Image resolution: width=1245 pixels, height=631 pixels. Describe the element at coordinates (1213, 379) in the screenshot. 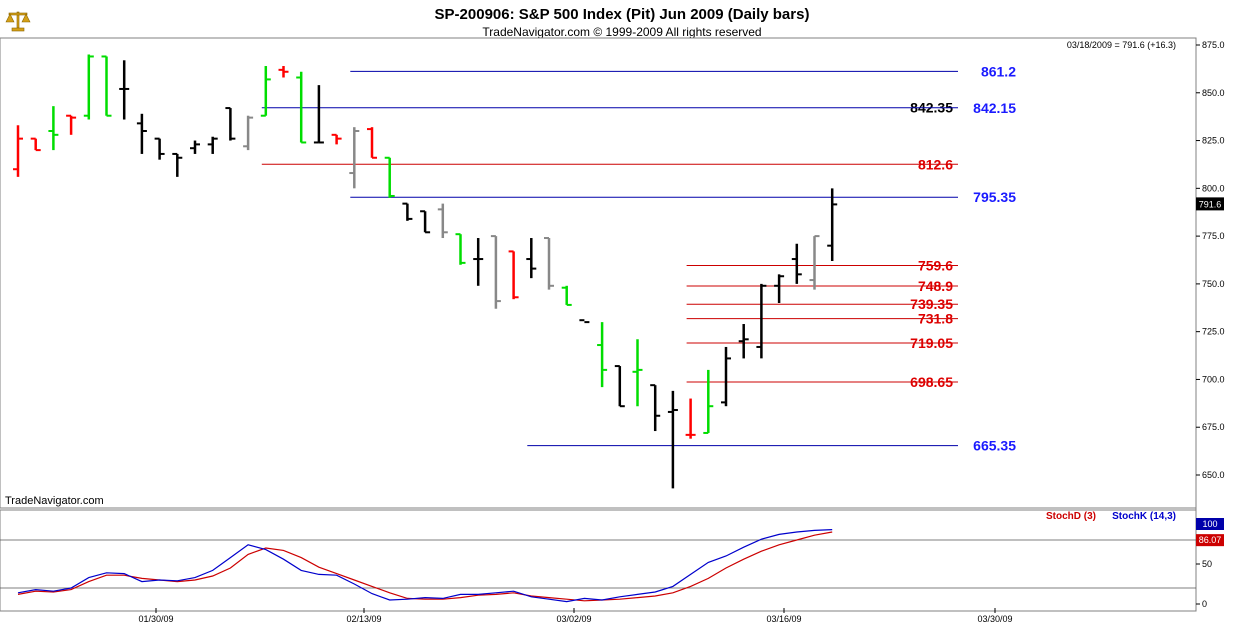

I see `price-tick-label: 700.0` at that location.